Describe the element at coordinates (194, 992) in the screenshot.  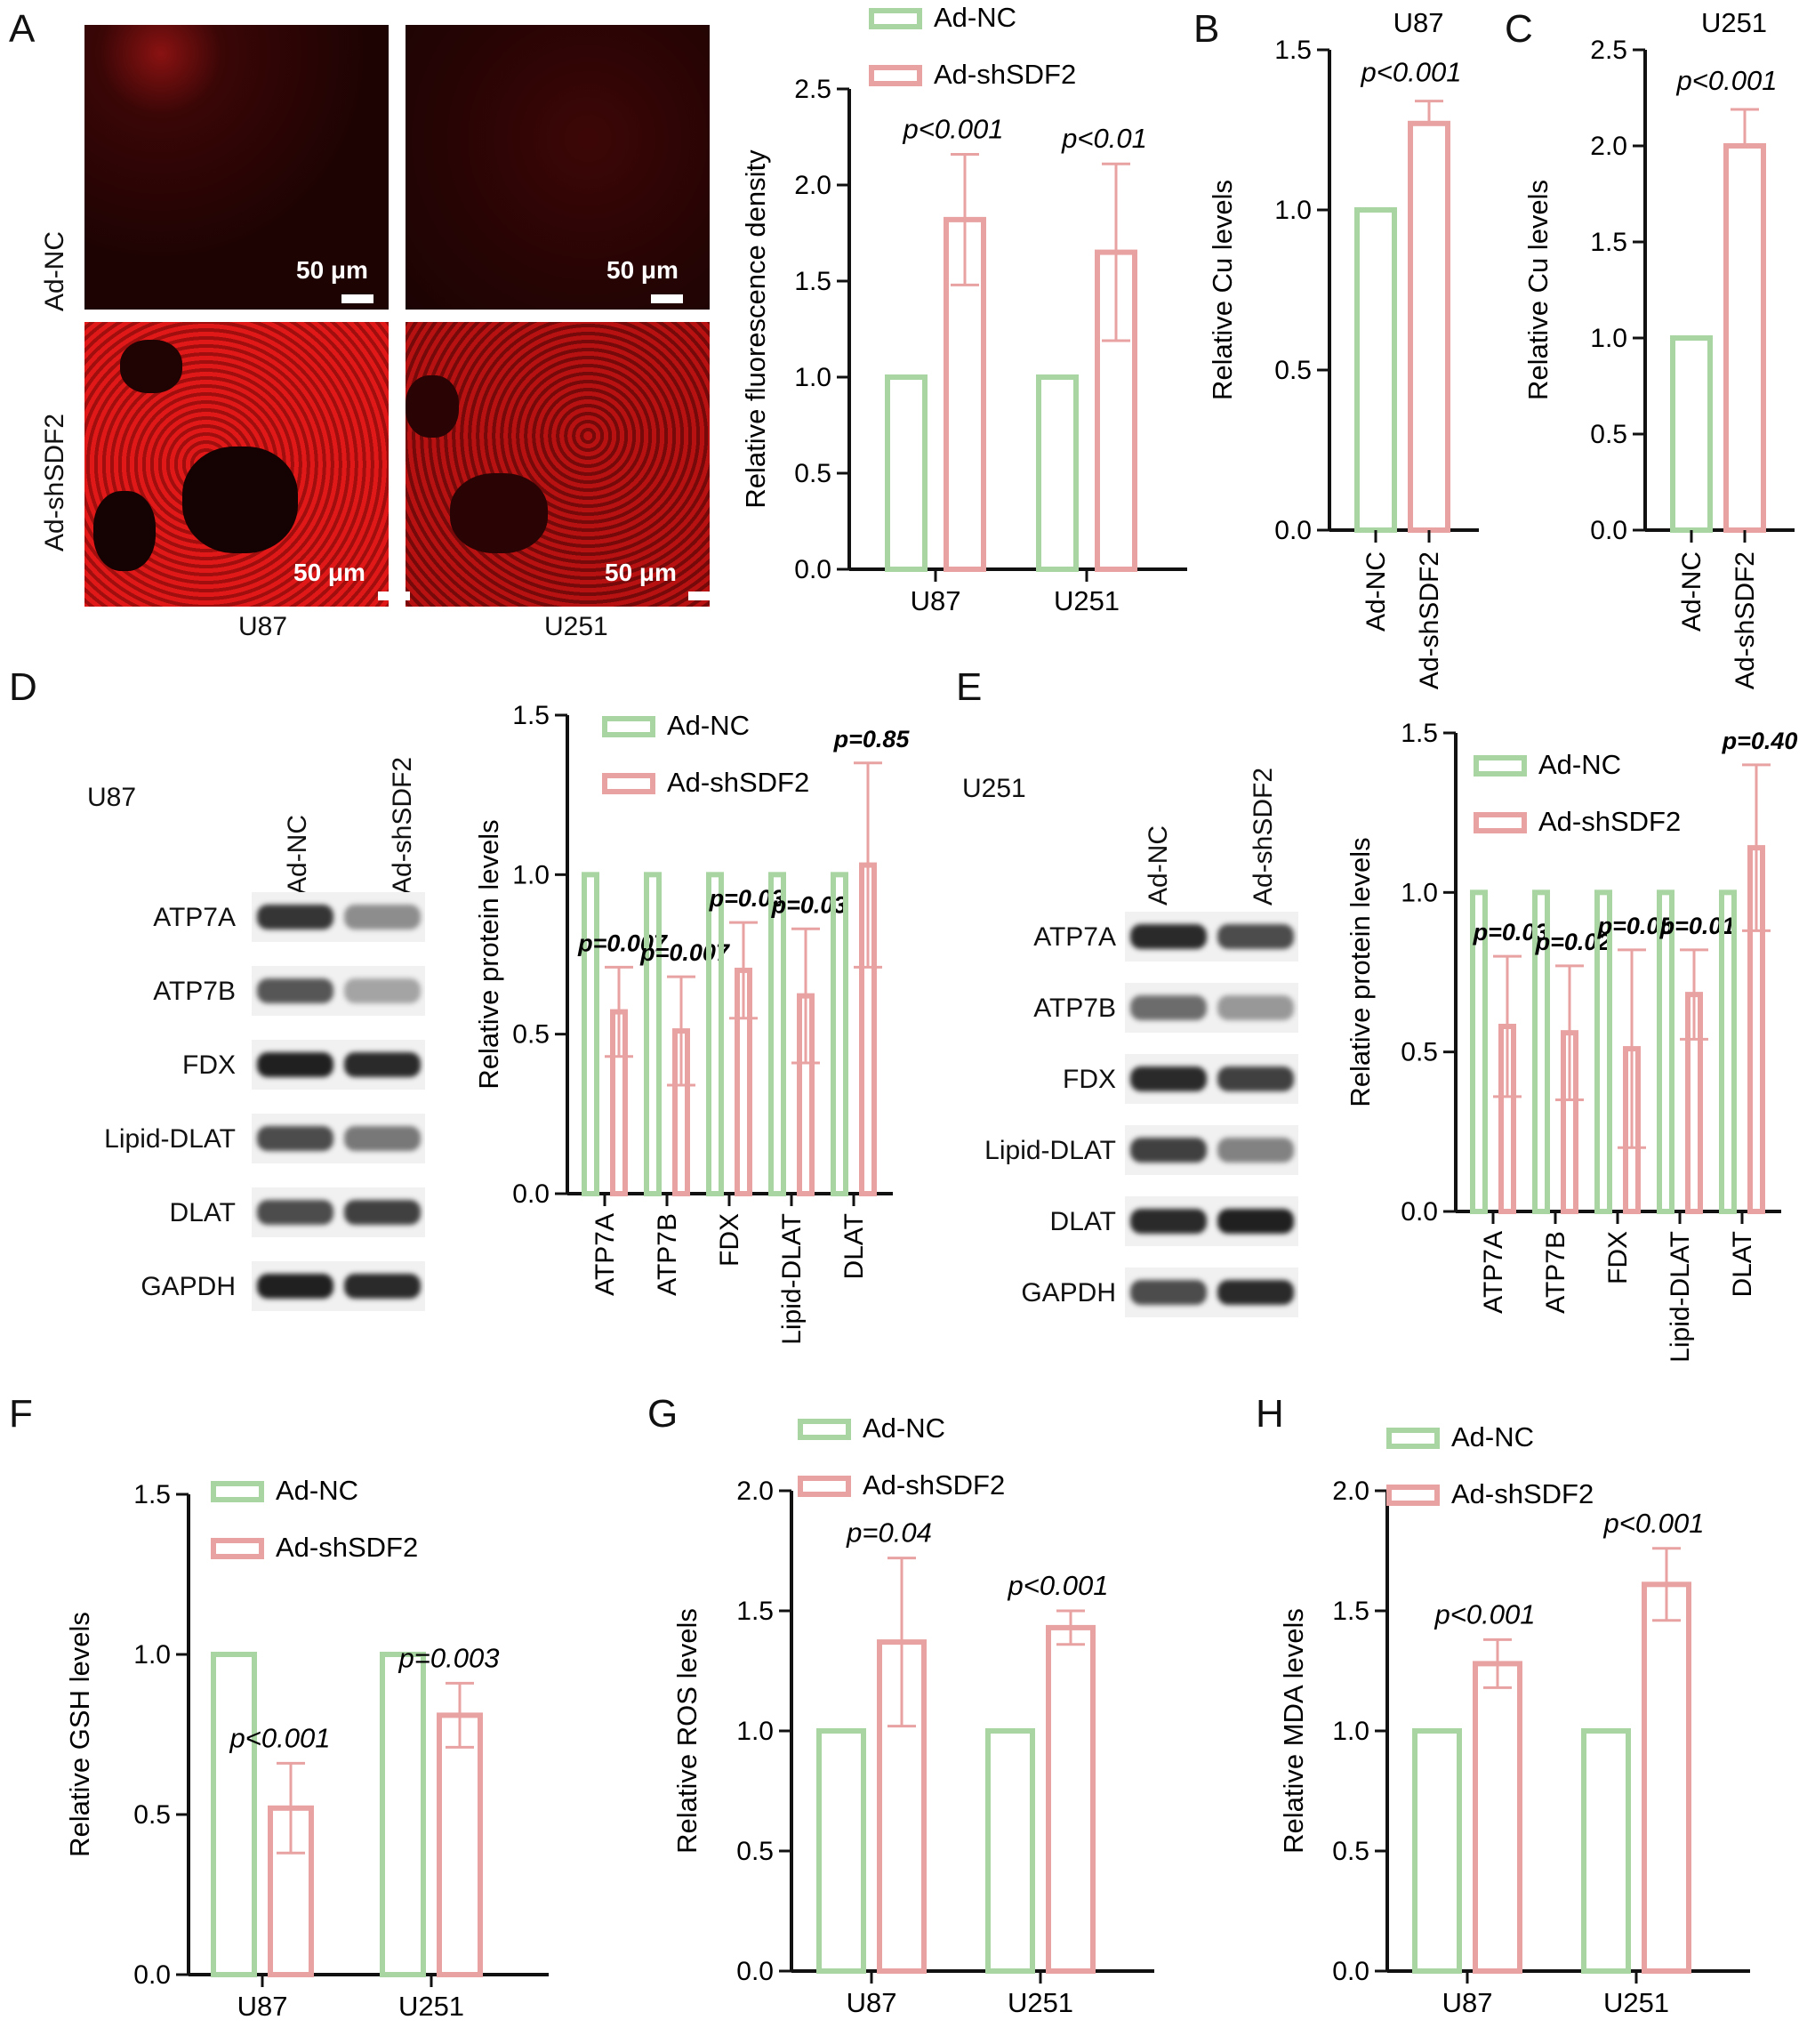
I see `blot-label-atp7b: ATP7B` at that location.